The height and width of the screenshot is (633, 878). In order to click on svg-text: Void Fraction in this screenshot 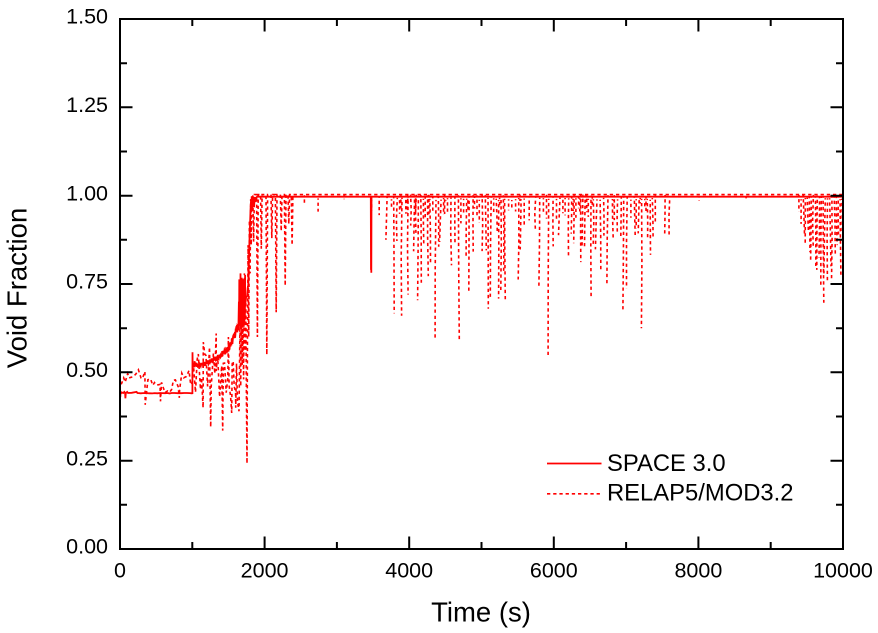, I will do `click(17, 288)`.